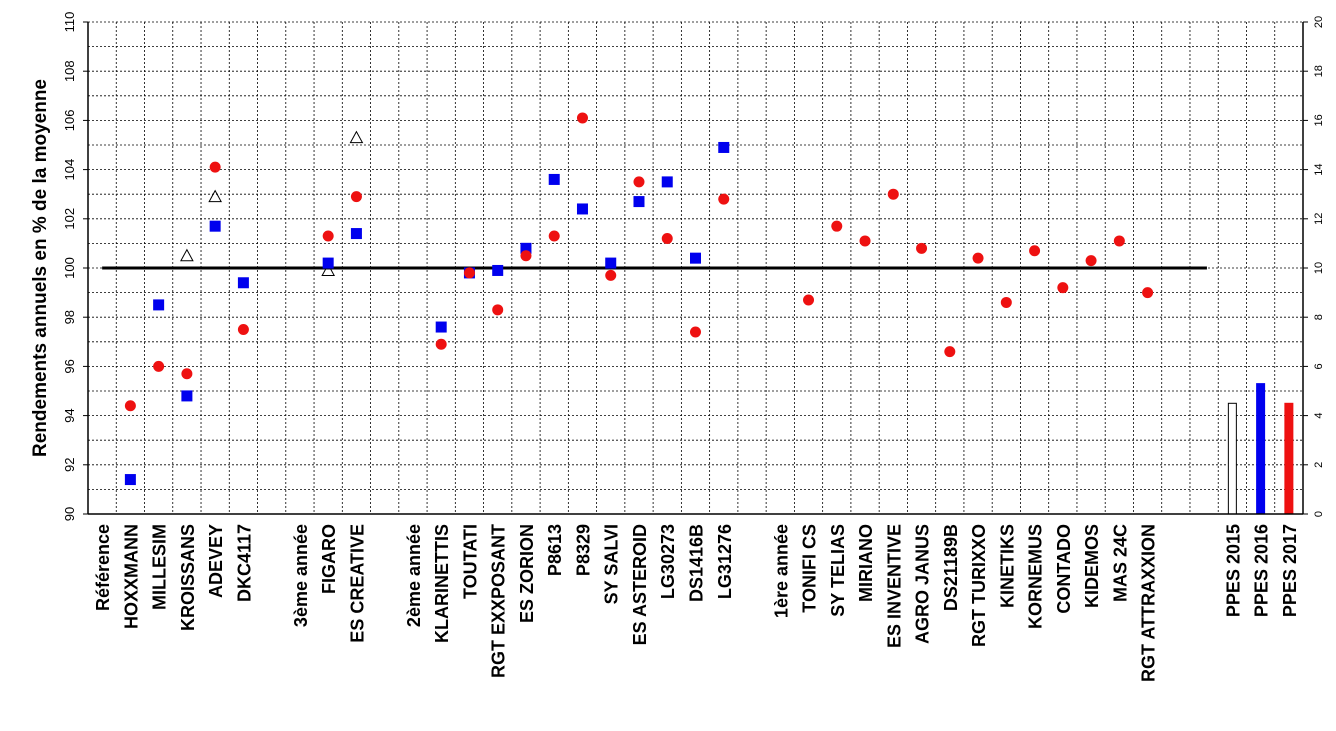 This screenshot has height=731, width=1336. Describe the element at coordinates (69, 219) in the screenshot. I see `y-tick-label: 102` at that location.